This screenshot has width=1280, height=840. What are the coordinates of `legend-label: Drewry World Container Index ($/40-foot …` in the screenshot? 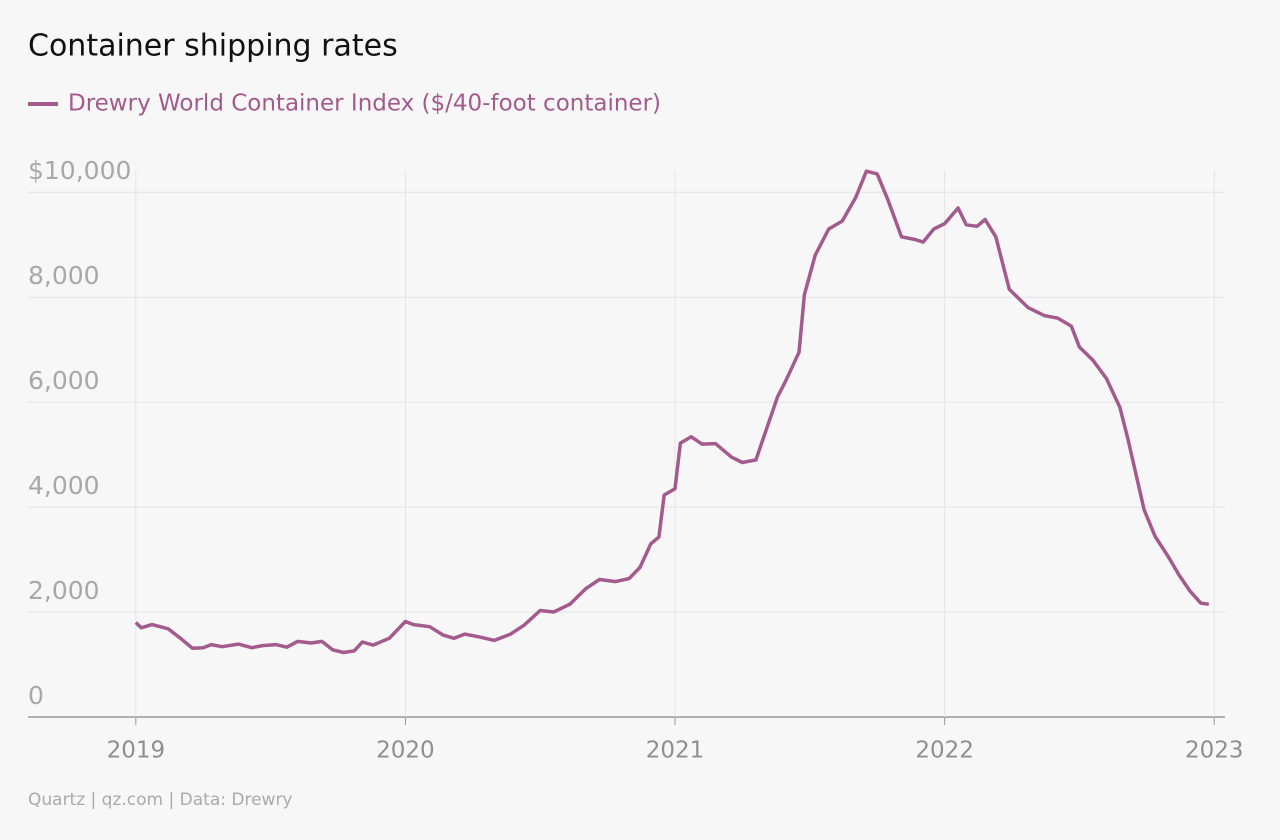 It's located at (364, 104).